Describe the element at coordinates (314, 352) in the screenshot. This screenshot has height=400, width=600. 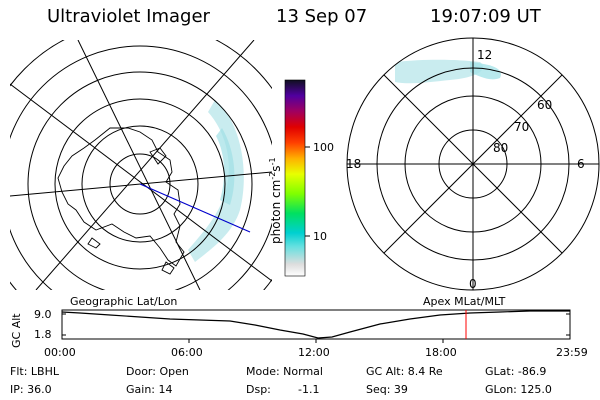
I see `timeline-x-tick-1200: 12:00` at that location.